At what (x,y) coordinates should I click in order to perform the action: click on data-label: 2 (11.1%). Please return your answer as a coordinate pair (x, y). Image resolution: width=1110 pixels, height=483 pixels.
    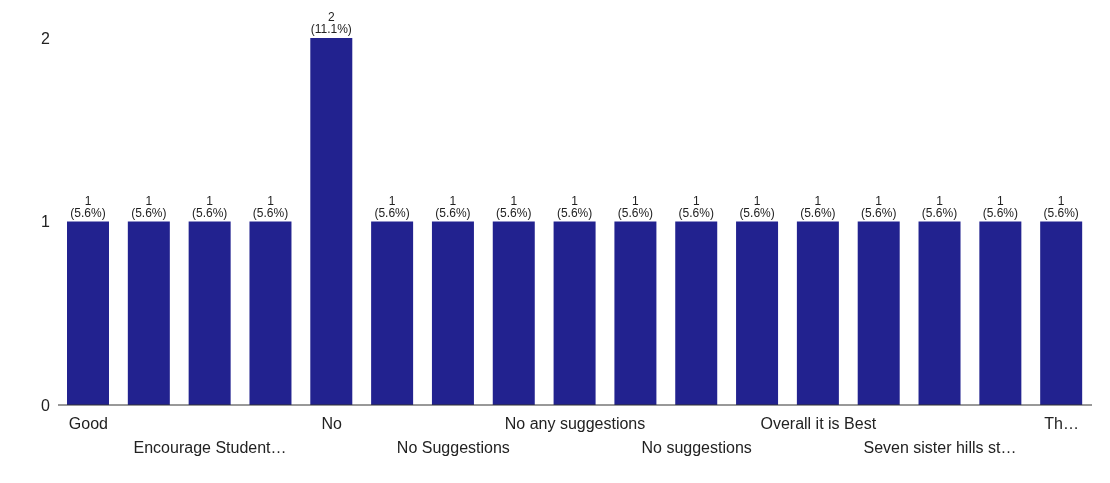
    Looking at the image, I should click on (331, 23).